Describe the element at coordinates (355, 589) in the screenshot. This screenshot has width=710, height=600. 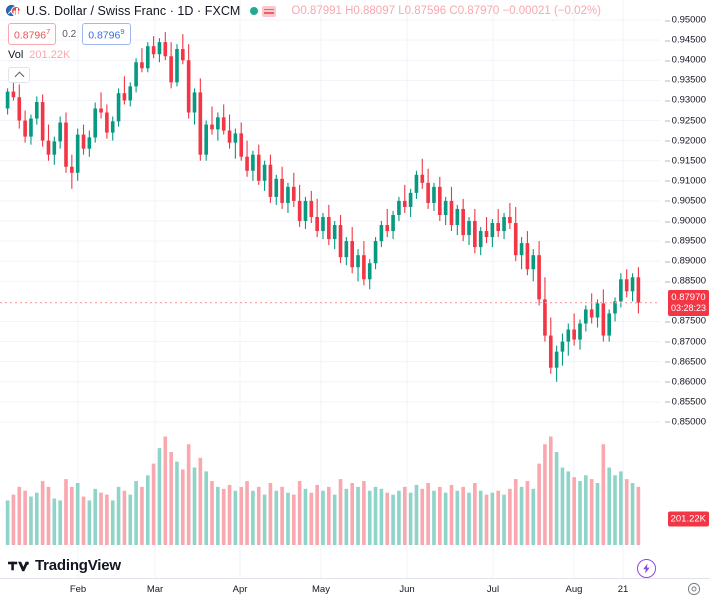
I see `time-scale: Feb Mar Apr May Jun Jul Aug 21` at that location.